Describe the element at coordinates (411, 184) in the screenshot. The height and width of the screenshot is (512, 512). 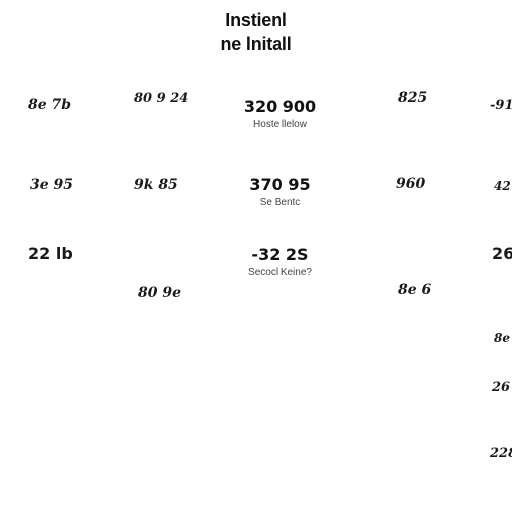
I see `row-2-col-4-value: 960` at that location.